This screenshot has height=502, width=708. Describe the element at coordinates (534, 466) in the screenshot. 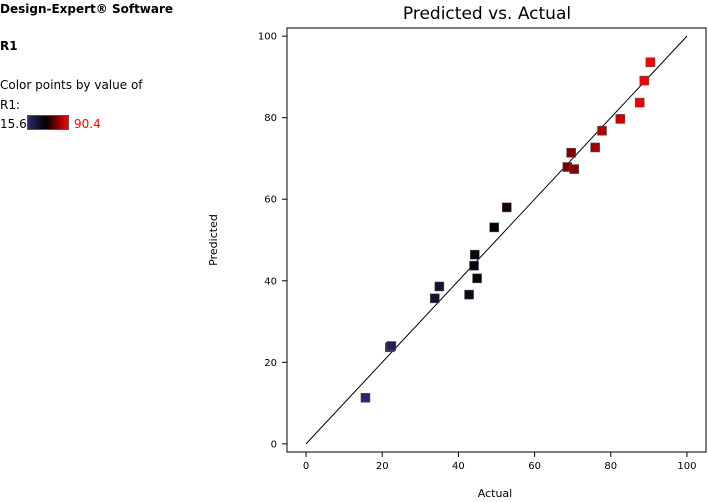

I see `x-tick-label: 60` at that location.